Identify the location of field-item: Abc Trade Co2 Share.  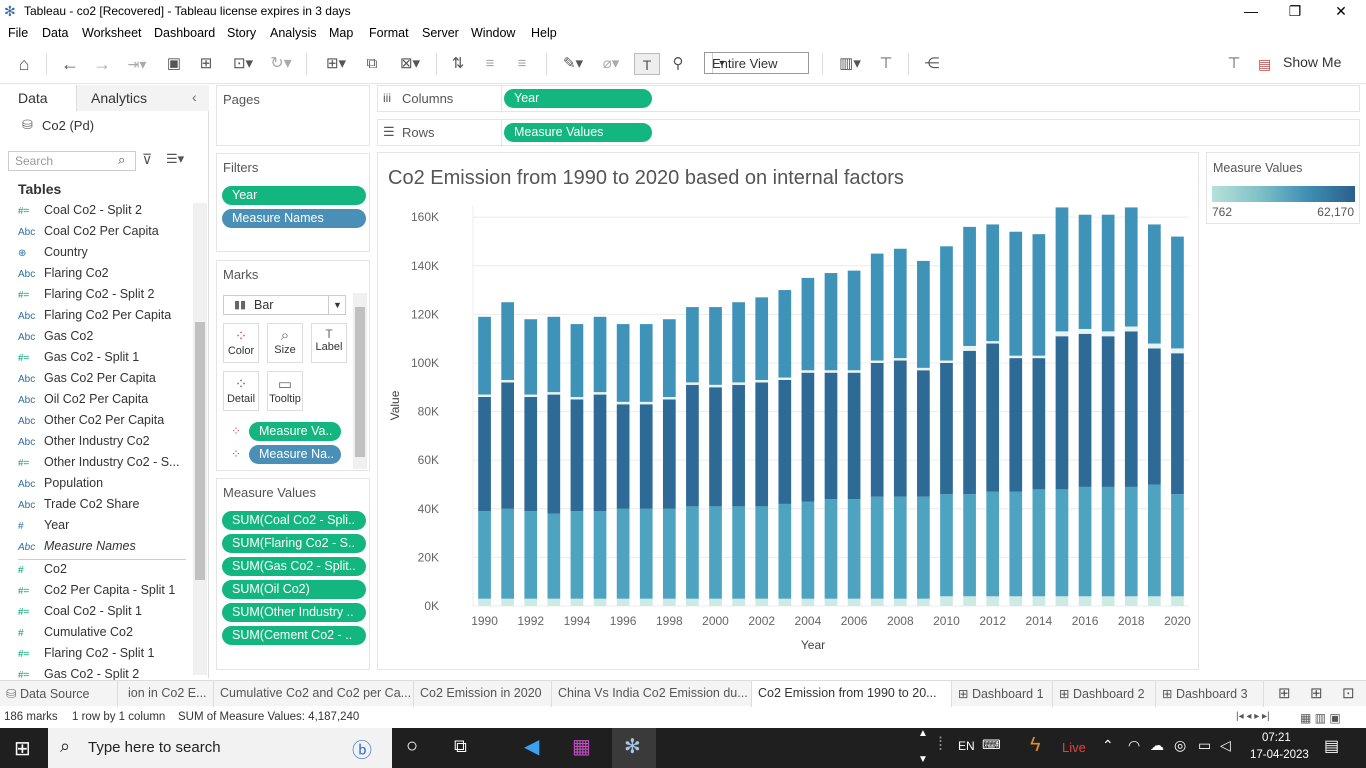
(78, 507).